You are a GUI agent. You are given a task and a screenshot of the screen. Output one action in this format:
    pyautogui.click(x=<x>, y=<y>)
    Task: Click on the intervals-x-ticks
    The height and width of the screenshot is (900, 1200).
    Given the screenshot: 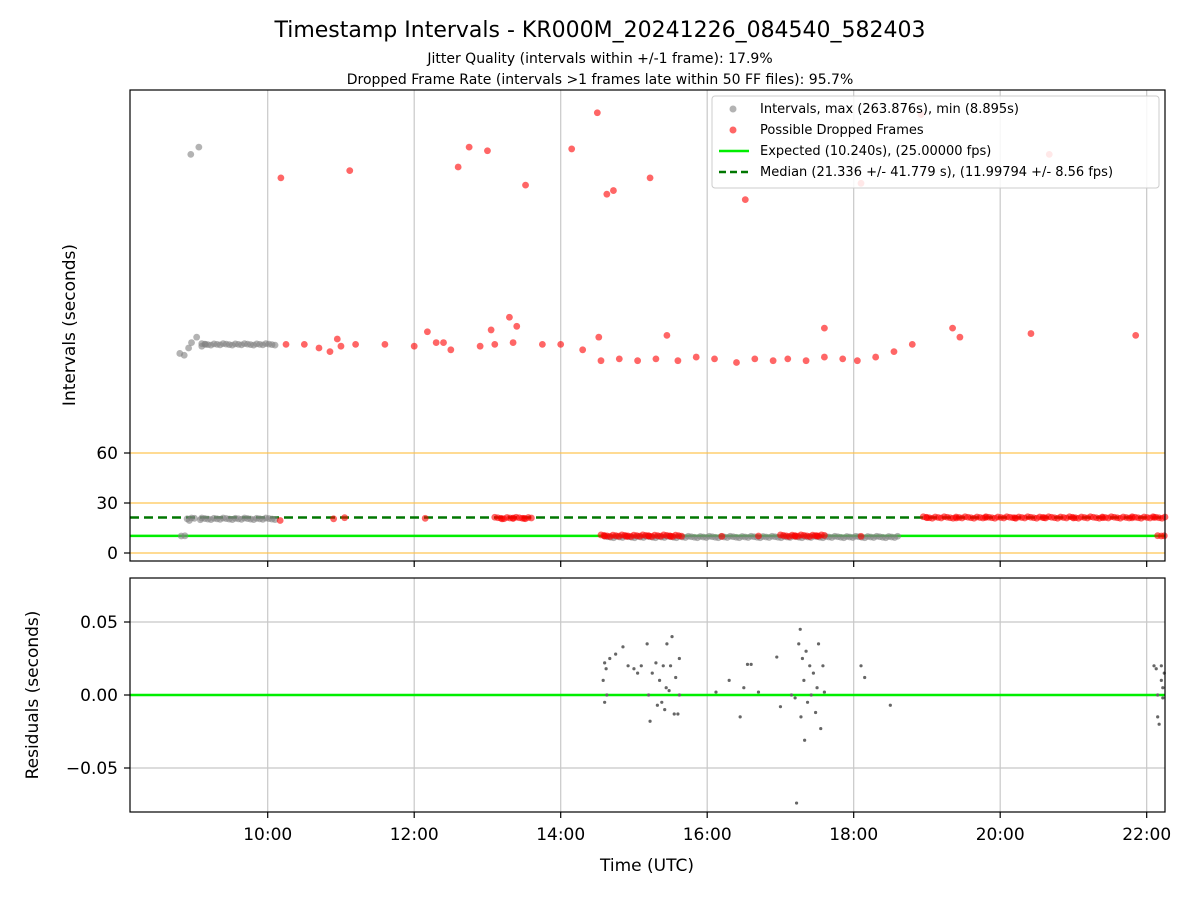 What is the action you would take?
    pyautogui.click(x=707, y=564)
    